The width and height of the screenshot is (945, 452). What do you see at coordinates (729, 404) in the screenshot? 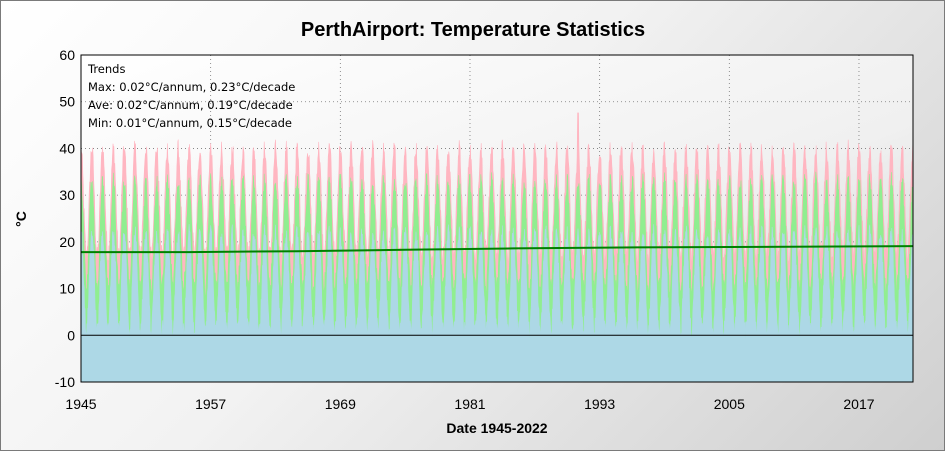
I see `x-tick-label: 2005` at bounding box center [729, 404].